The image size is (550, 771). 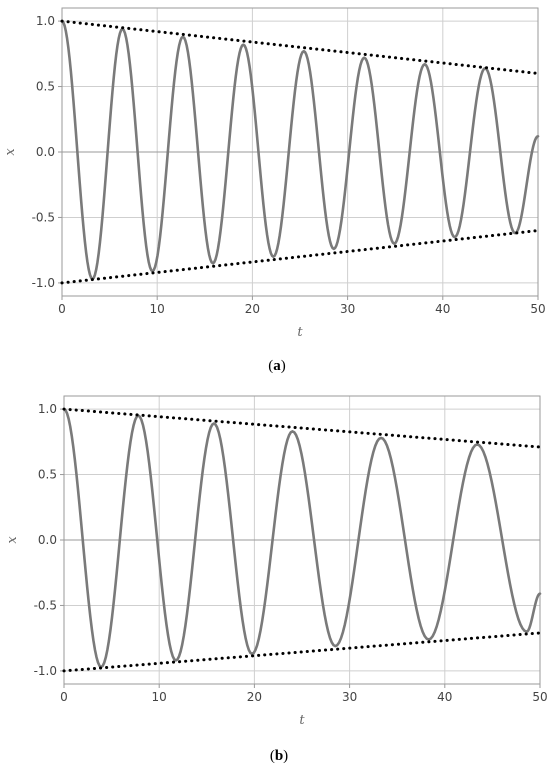 I want to click on panel-caption: (a), so click(x=277, y=366).